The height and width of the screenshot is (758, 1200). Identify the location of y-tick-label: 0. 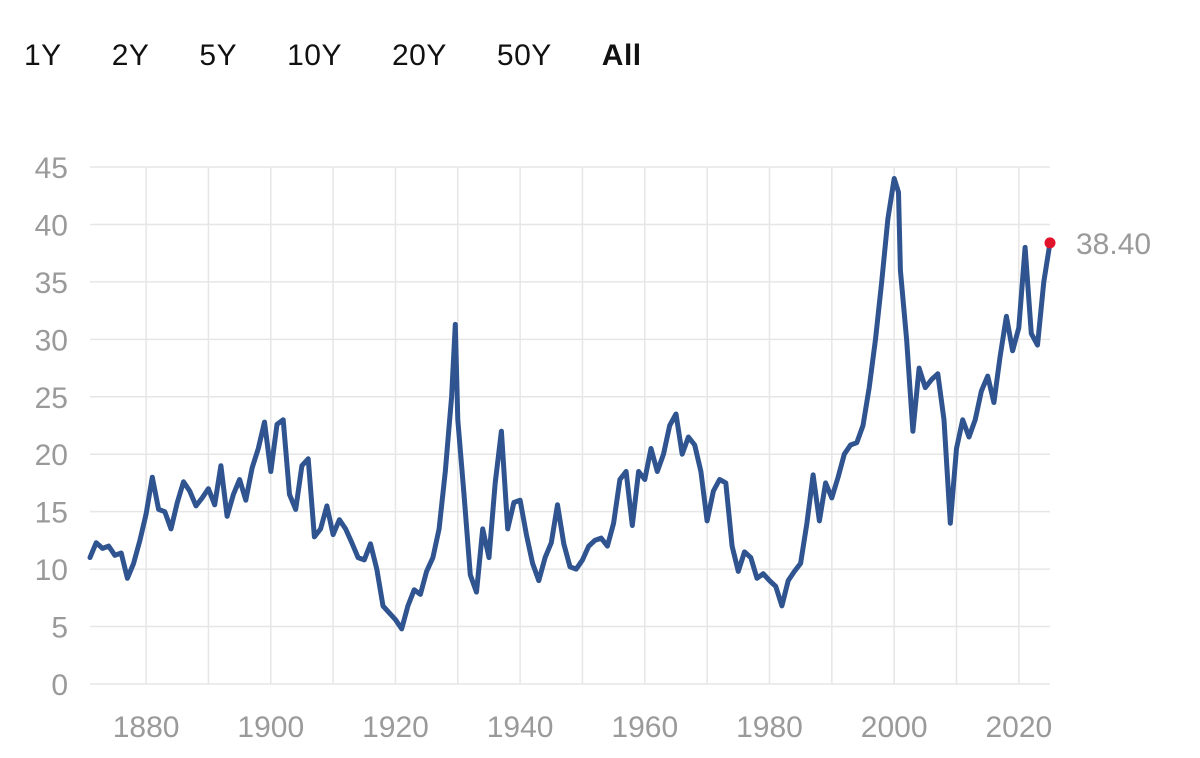
(59, 685).